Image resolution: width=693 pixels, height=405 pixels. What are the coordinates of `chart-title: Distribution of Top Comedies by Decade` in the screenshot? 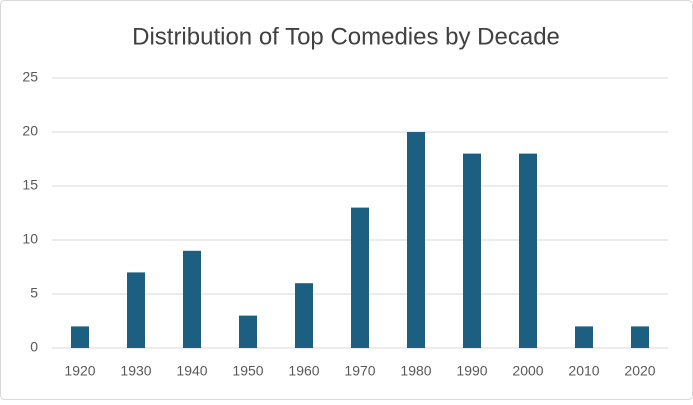 It's located at (346, 36).